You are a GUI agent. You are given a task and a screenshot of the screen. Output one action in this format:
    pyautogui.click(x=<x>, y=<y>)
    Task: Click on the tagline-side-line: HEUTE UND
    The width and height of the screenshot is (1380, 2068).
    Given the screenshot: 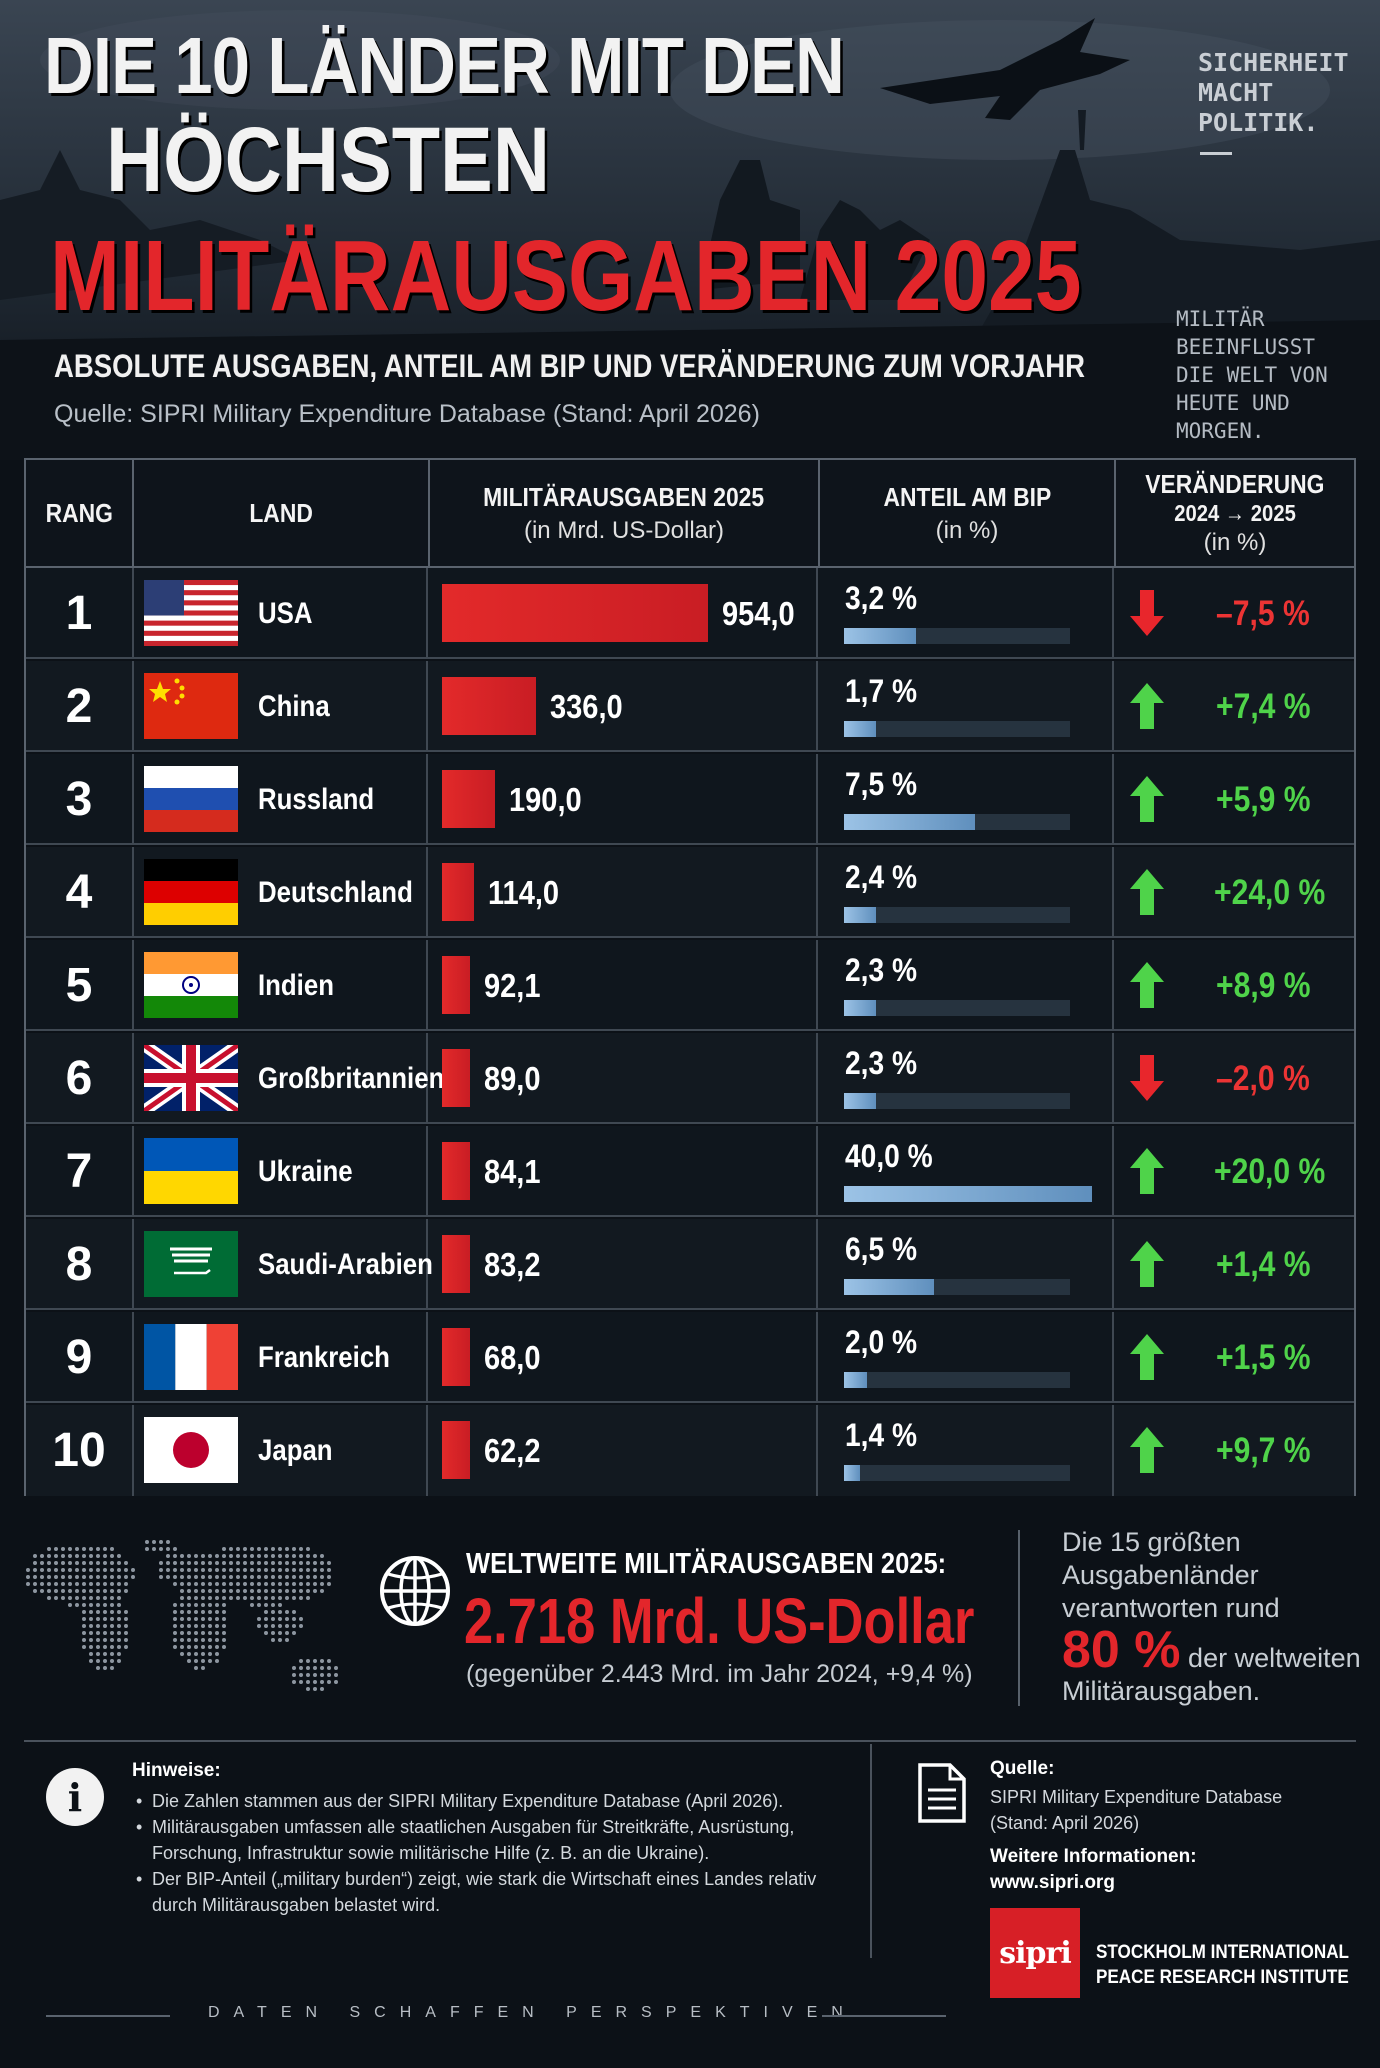 What is the action you would take?
    pyautogui.click(x=1233, y=403)
    